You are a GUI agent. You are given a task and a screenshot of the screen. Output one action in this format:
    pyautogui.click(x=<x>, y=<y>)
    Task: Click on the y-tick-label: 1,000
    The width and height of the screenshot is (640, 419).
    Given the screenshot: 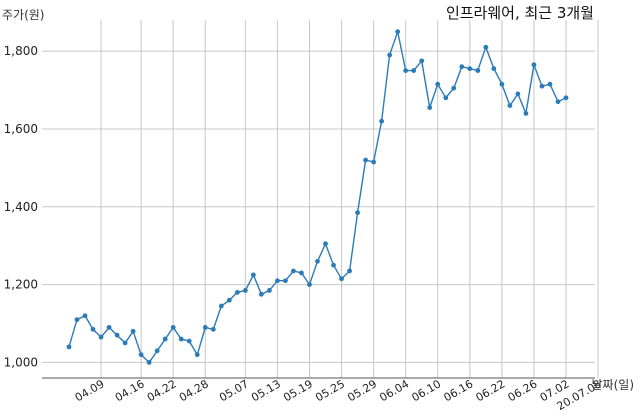 What is the action you would take?
    pyautogui.click(x=21, y=362)
    